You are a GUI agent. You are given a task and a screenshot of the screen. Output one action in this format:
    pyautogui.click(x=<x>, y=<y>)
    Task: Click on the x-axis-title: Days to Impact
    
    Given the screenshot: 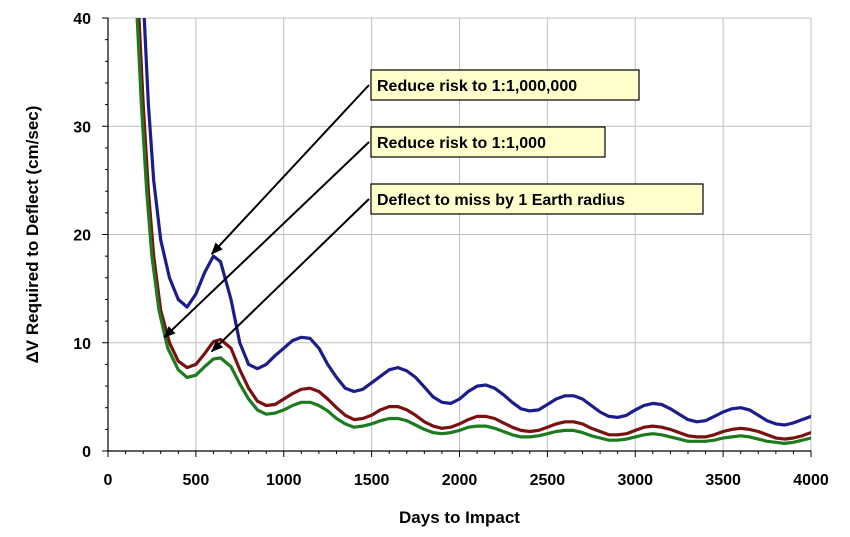 What is the action you would take?
    pyautogui.click(x=459, y=517)
    